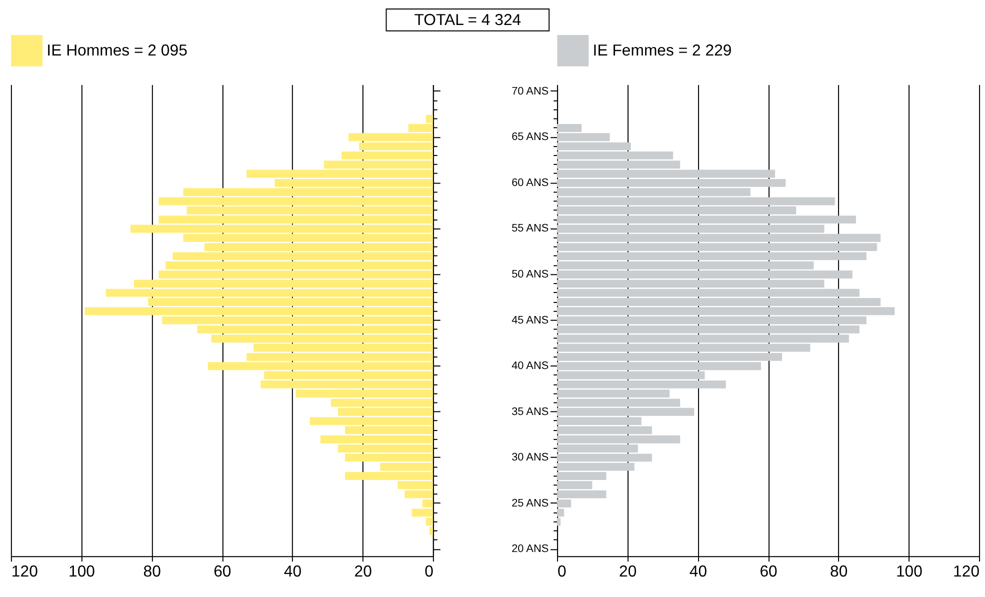 The width and height of the screenshot is (985, 597). What do you see at coordinates (530, 274) in the screenshot?
I see `y-tick-label: 50 ANS` at bounding box center [530, 274].